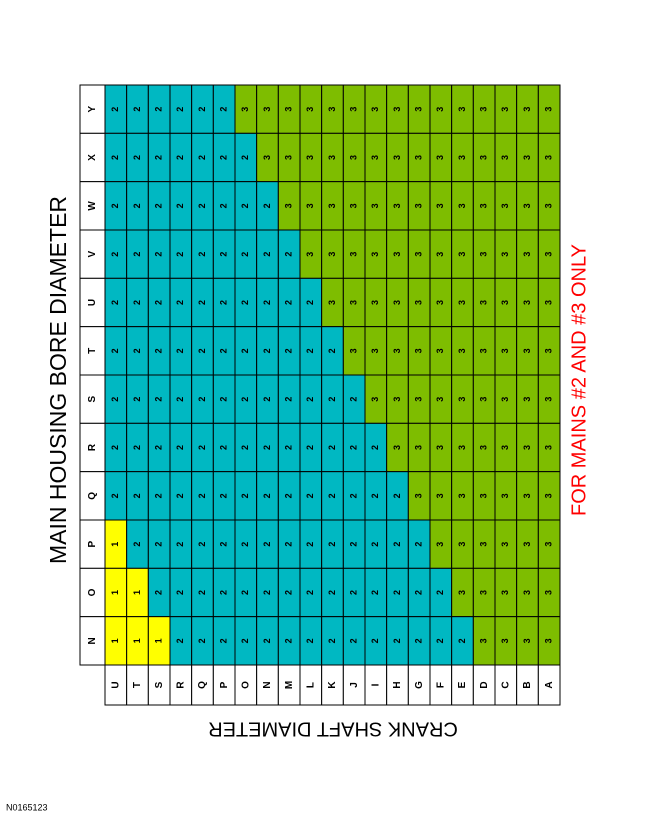 This screenshot has height=820, width=650. Describe the element at coordinates (579, 380) in the screenshot. I see `note: FOR MAINS #2 AND #3 ONLY` at that location.